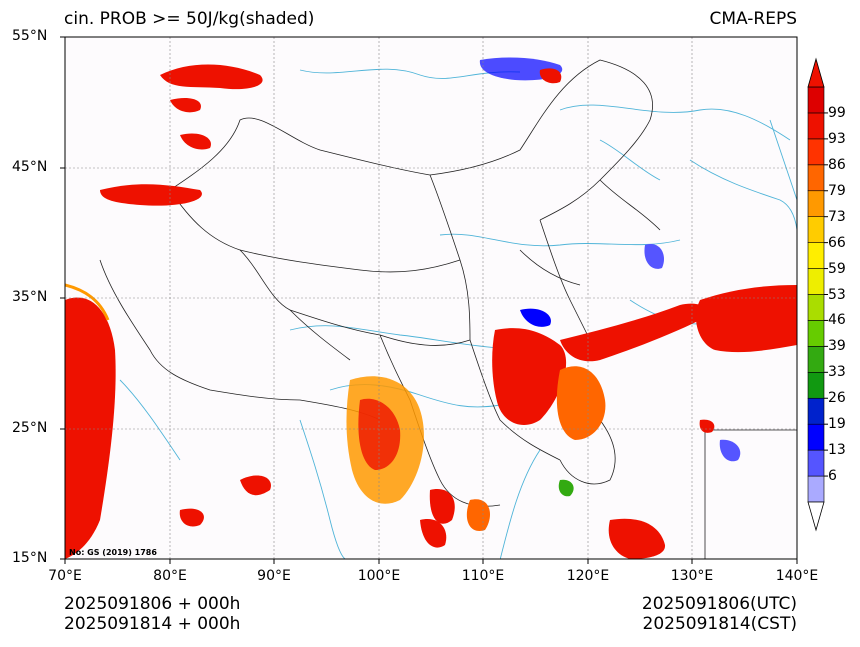 The image size is (860, 647). Describe the element at coordinates (719, 624) in the screenshot. I see `valid-time-cst: 2025091814(CST)` at that location.